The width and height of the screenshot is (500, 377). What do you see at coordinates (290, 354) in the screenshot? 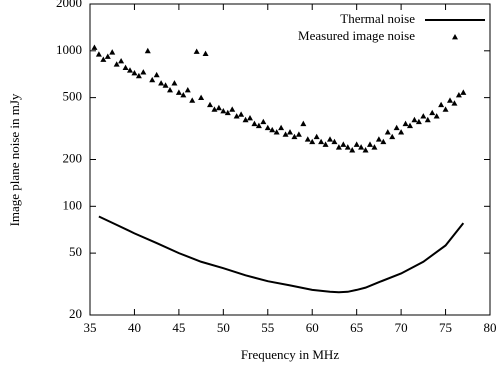
I see `x-axis-label: Frequency in MHz` at bounding box center [290, 354].